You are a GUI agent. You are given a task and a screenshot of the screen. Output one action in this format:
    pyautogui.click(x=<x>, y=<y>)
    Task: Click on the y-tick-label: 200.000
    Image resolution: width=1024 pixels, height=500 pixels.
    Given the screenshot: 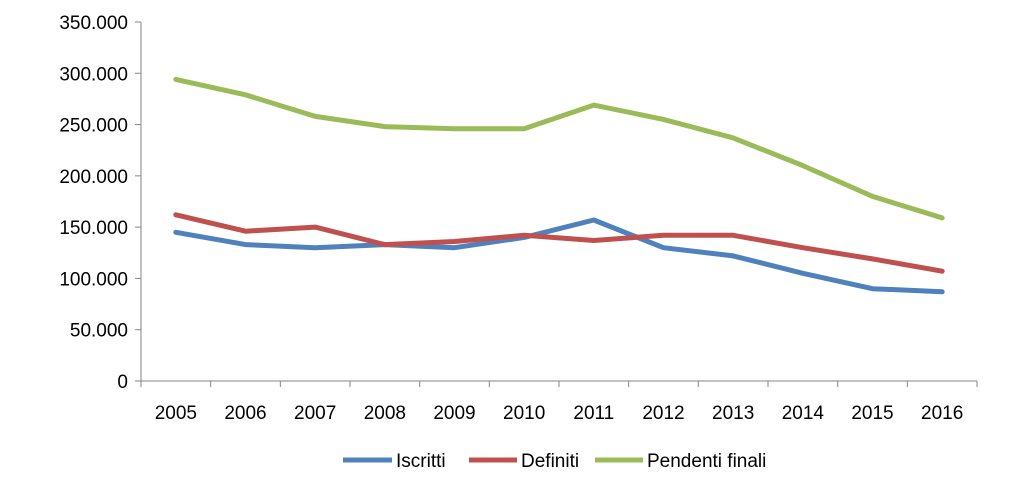 What is the action you would take?
    pyautogui.click(x=93, y=177)
    